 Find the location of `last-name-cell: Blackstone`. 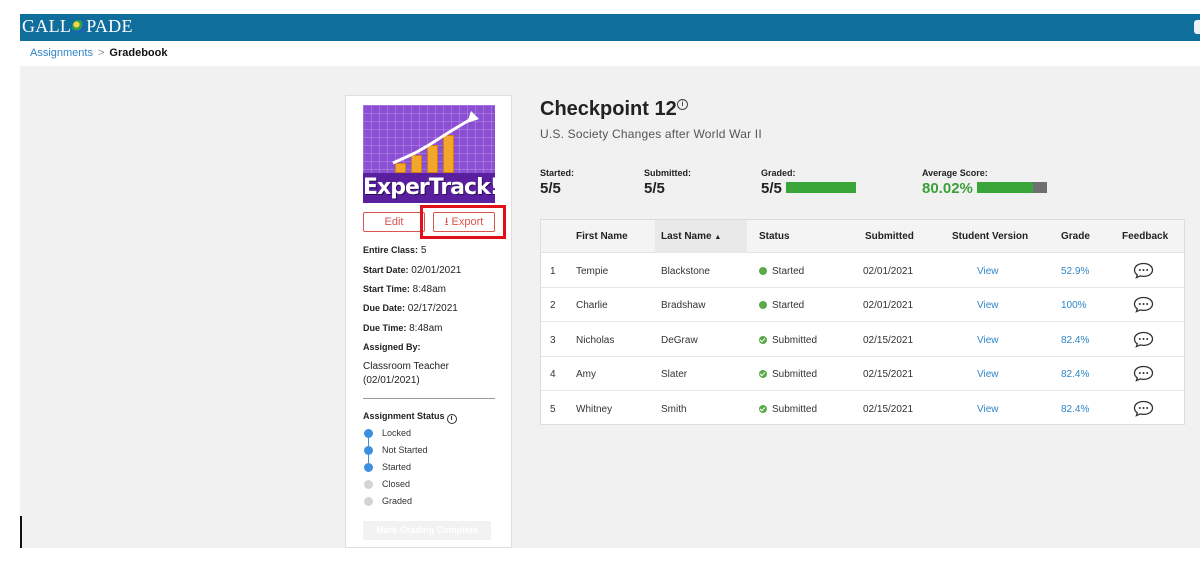

last-name-cell: Blackstone is located at coordinates (685, 271).